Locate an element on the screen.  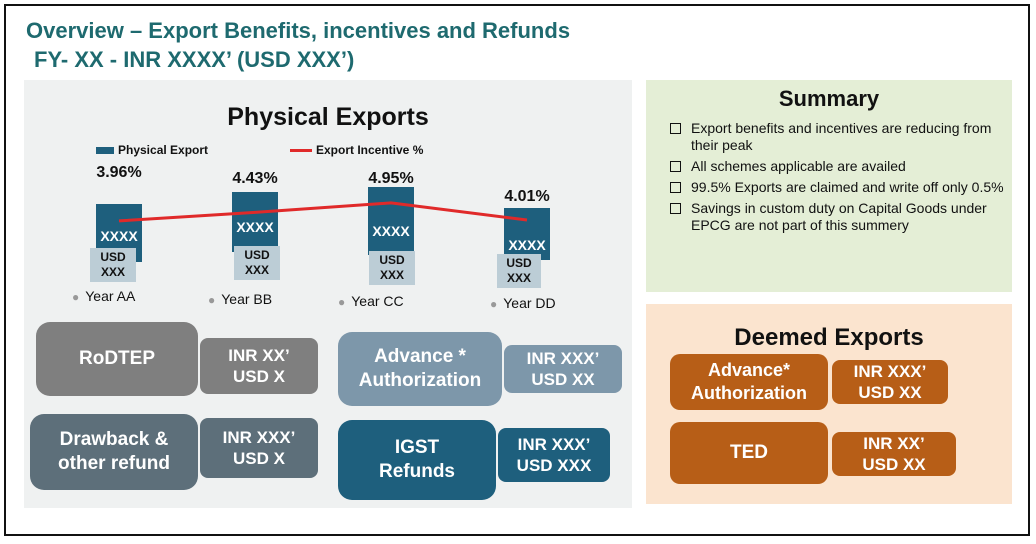
ted-label: TED is located at coordinates (749, 453).